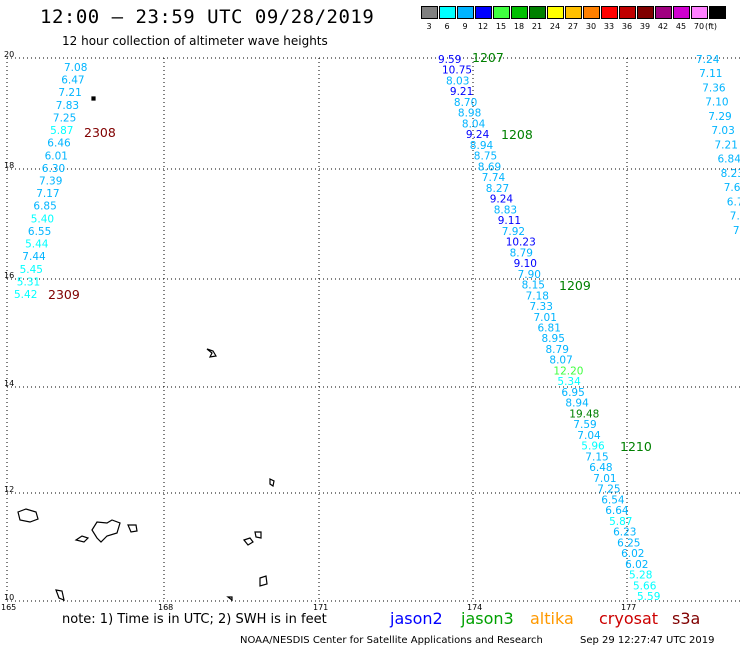 The image size is (740, 650). What do you see at coordinates (589, 436) in the screenshot?
I see `swh-value-middle-track: 7.04` at bounding box center [589, 436].